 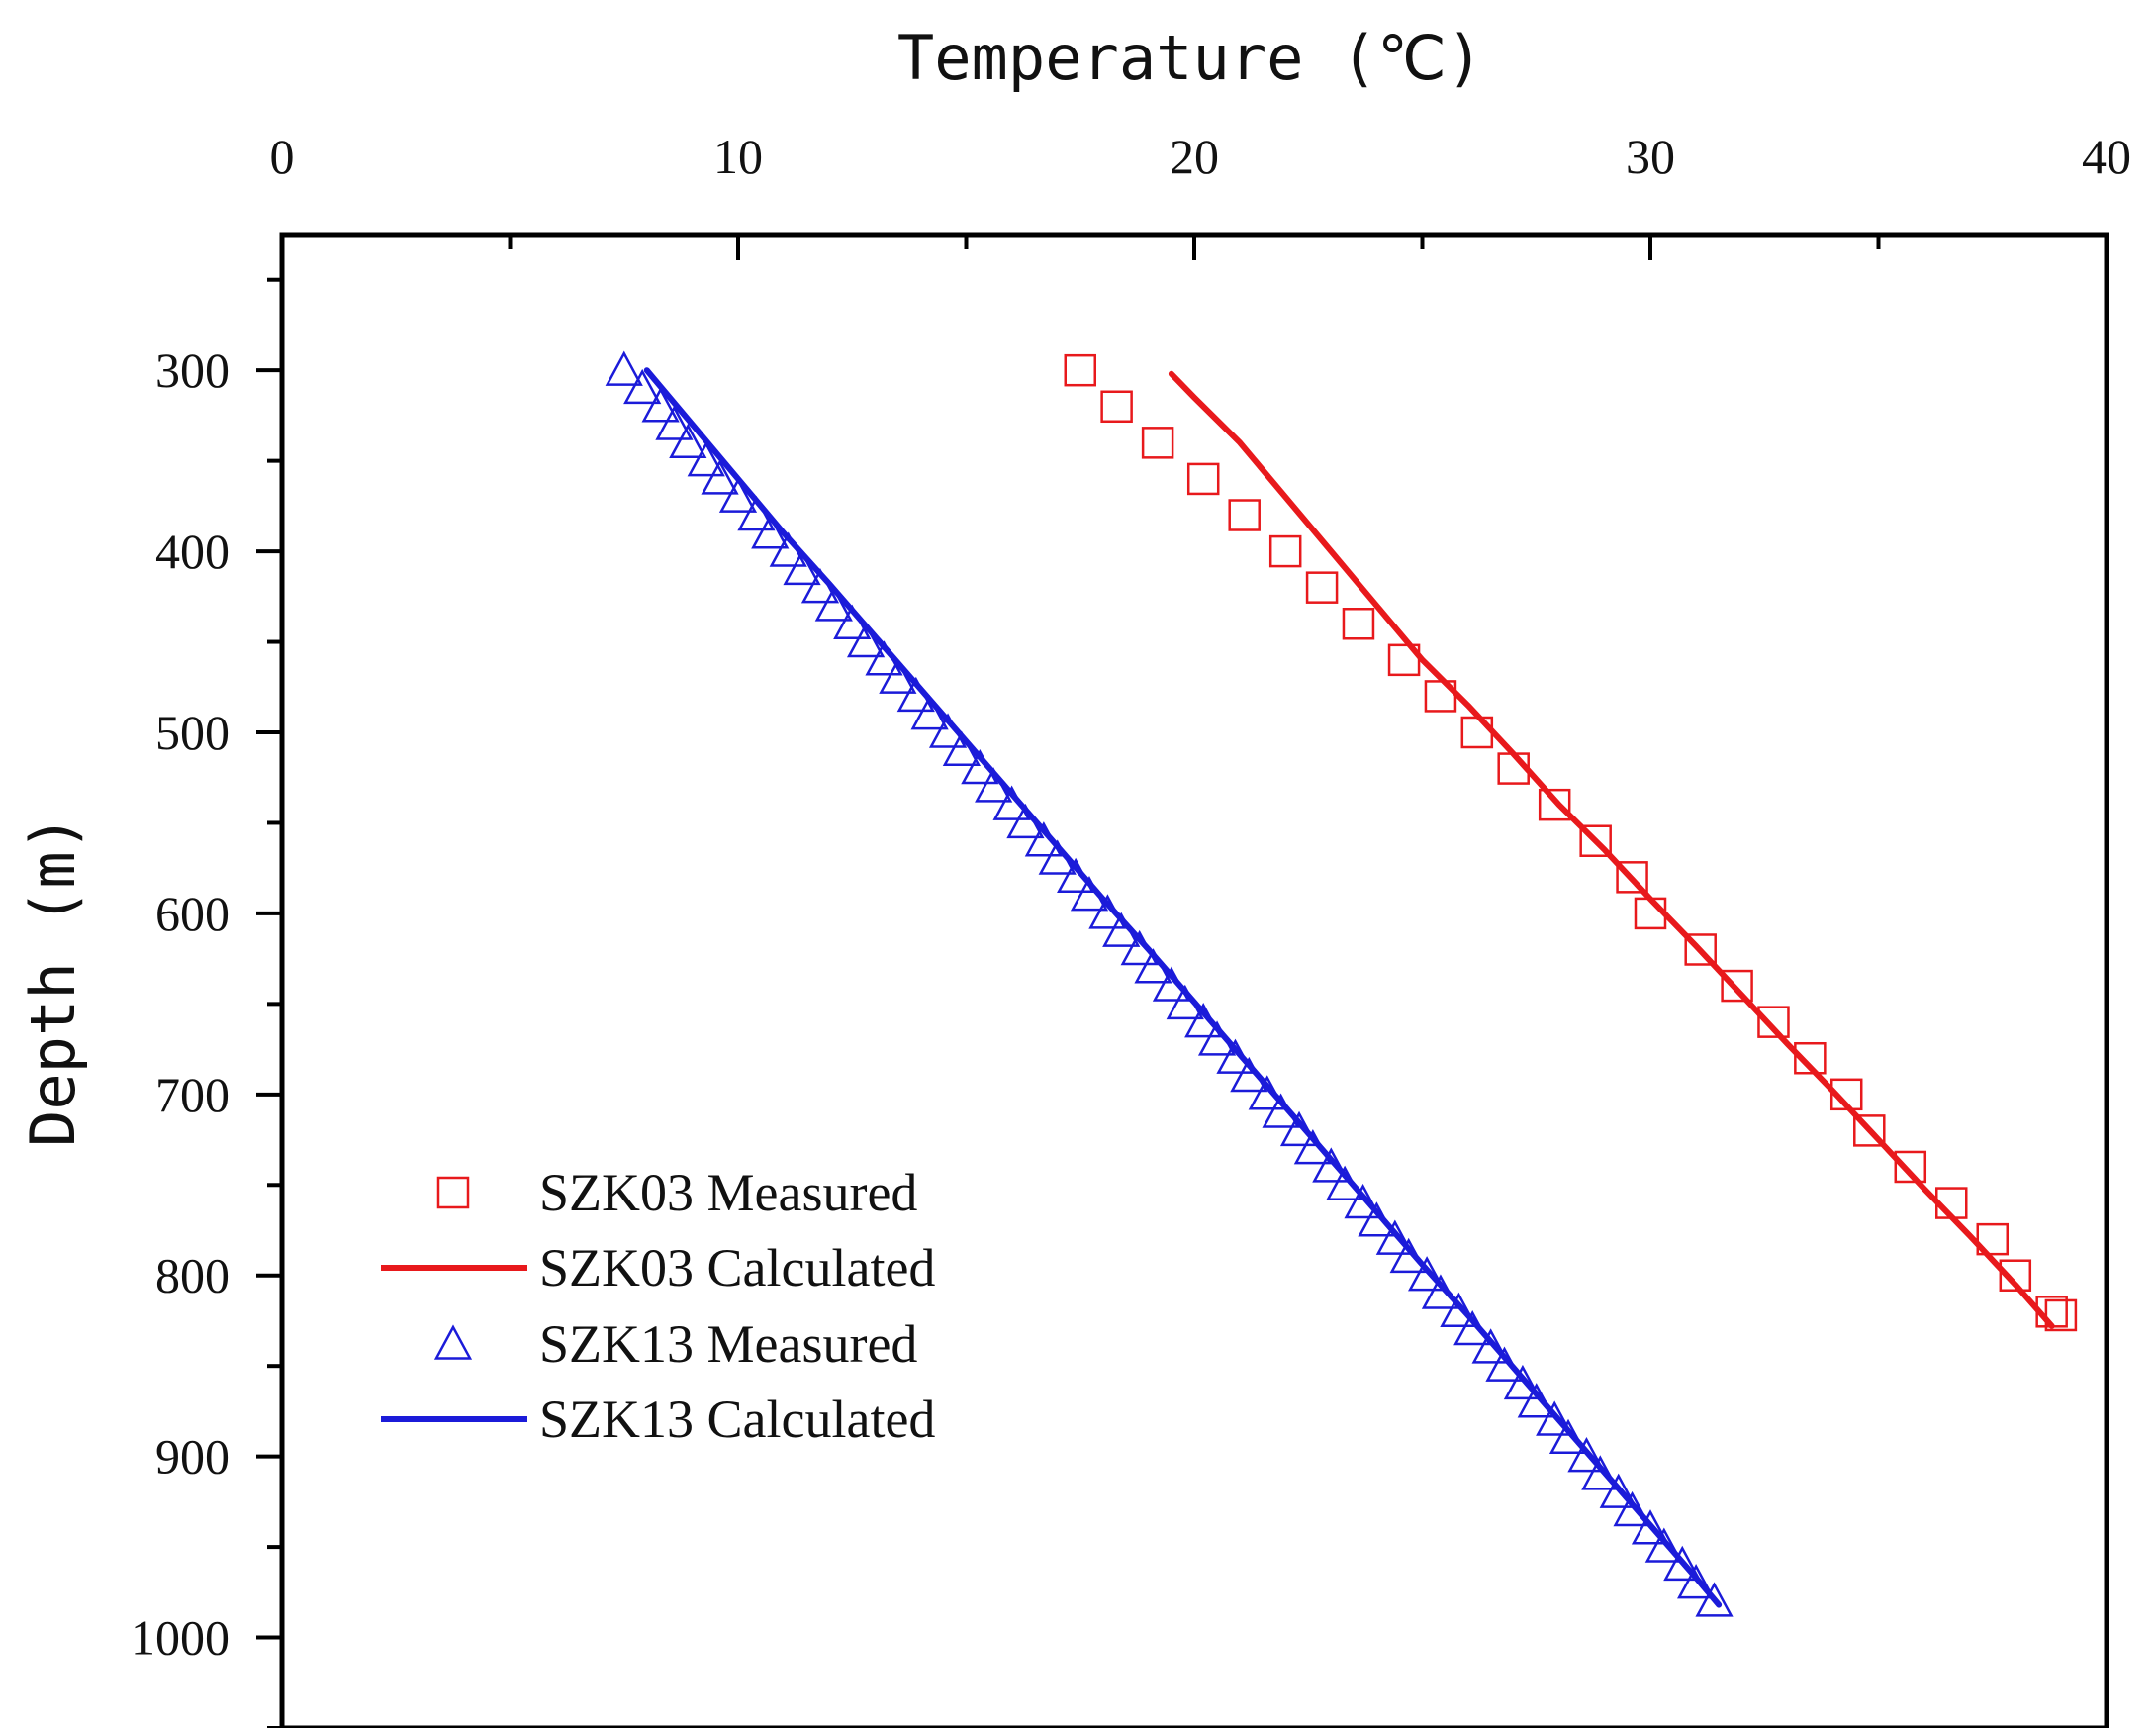 I want to click on y-tick-label: 900, so click(x=192, y=1457).